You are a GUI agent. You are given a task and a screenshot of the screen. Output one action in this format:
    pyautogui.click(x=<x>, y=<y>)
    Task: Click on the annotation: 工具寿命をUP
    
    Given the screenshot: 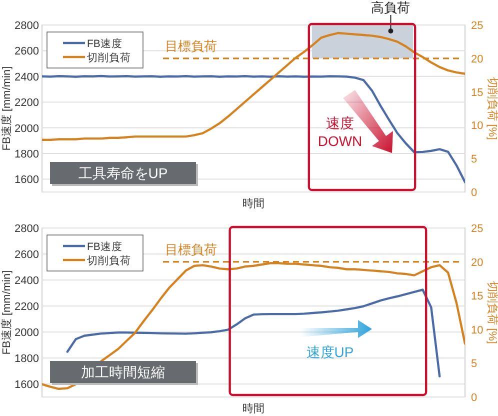 What is the action you would take?
    pyautogui.click(x=123, y=173)
    